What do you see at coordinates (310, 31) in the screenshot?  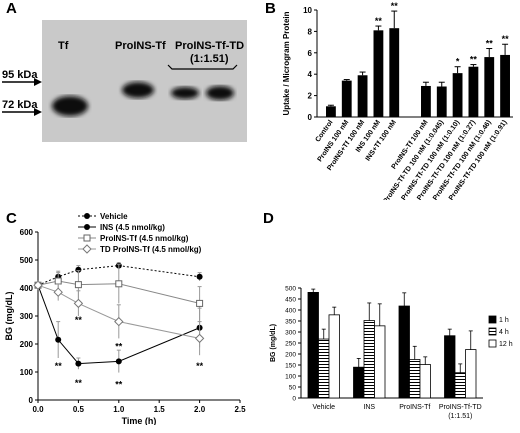 I see `y-tick-label: 8` at bounding box center [310, 31].